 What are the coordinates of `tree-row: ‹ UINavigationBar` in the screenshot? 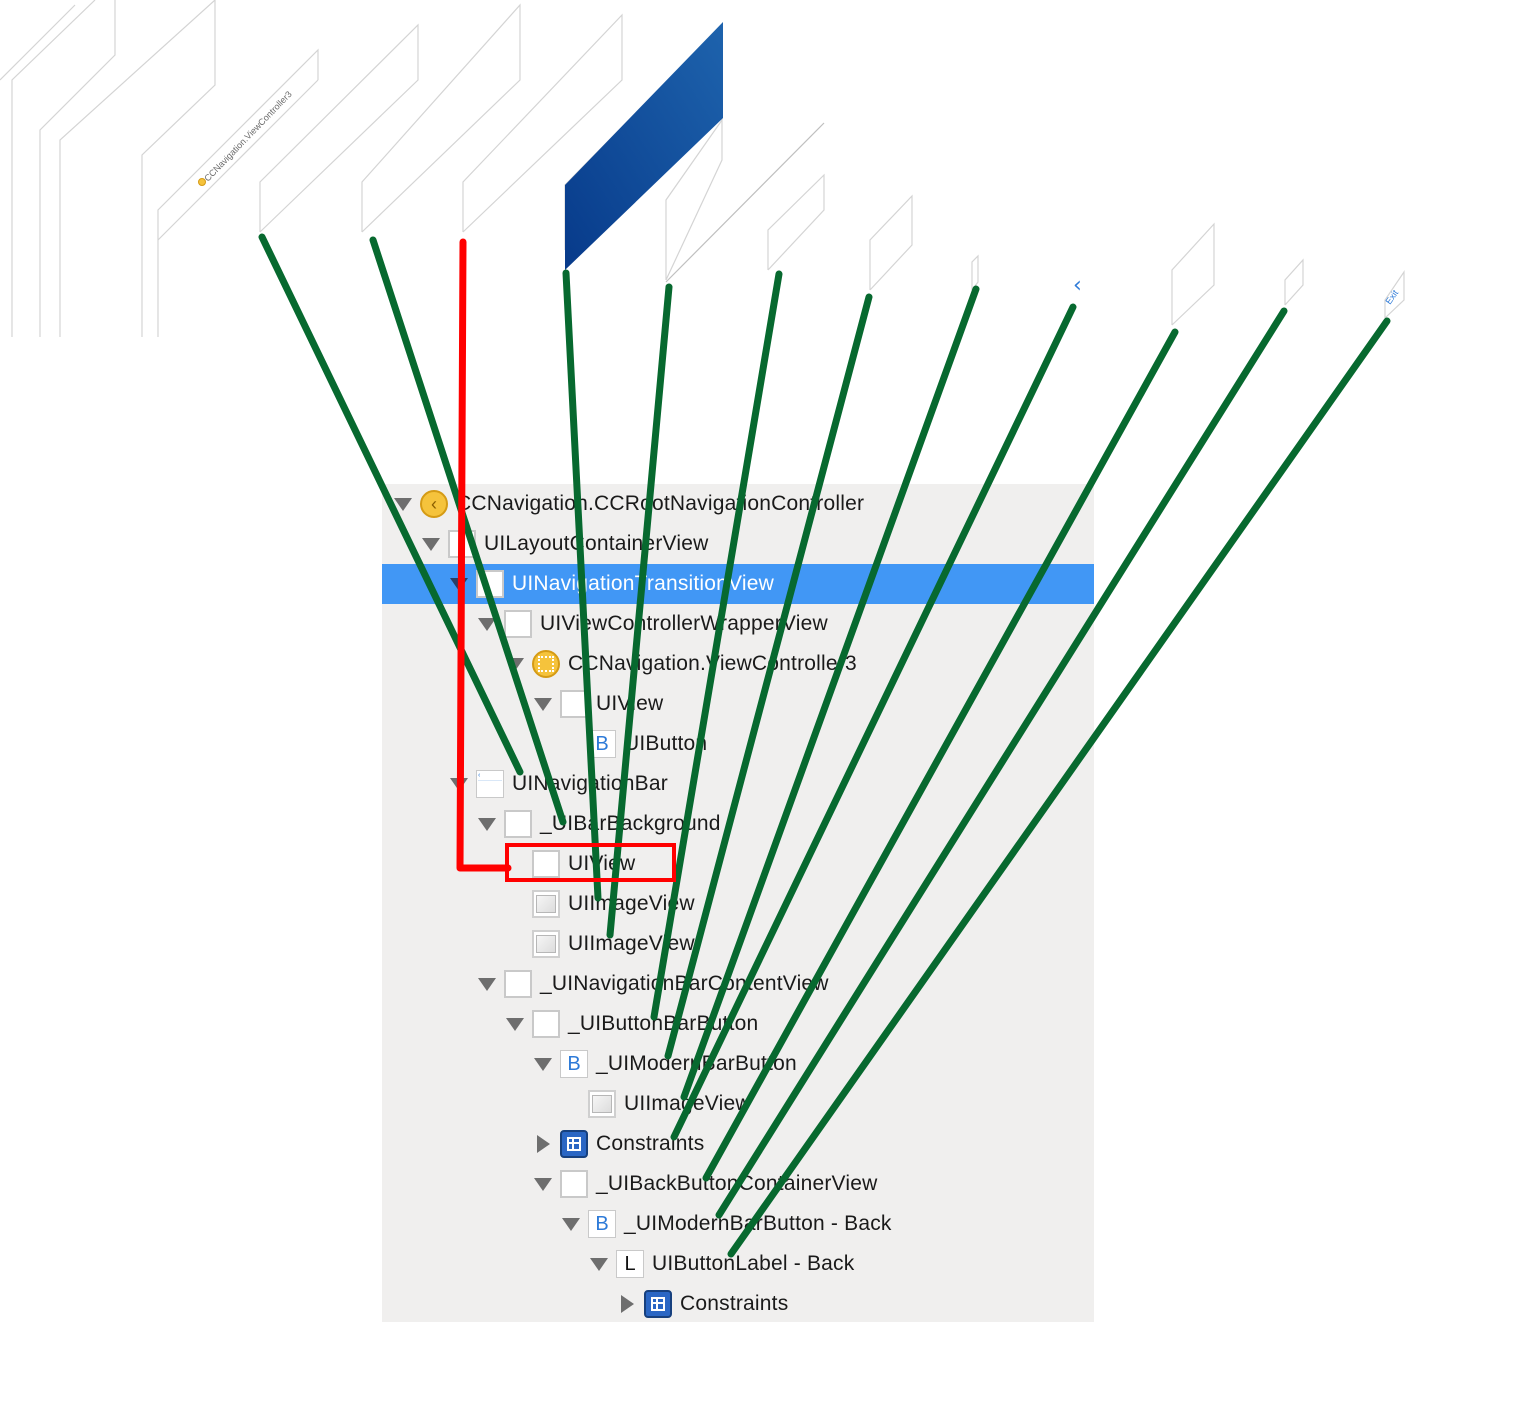 It's located at (738, 784).